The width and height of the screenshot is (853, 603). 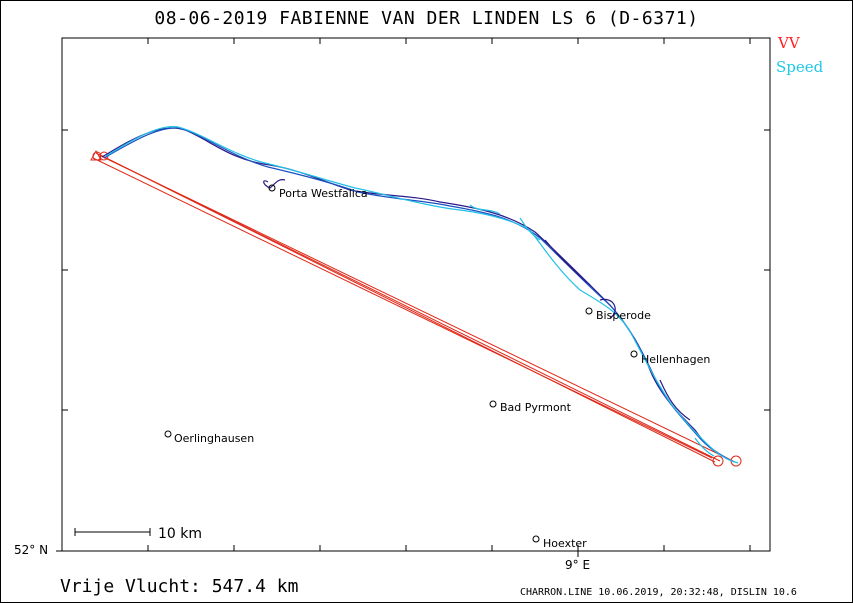 What do you see at coordinates (565, 543) in the screenshot?
I see `town-hoexter: Hoexter` at bounding box center [565, 543].